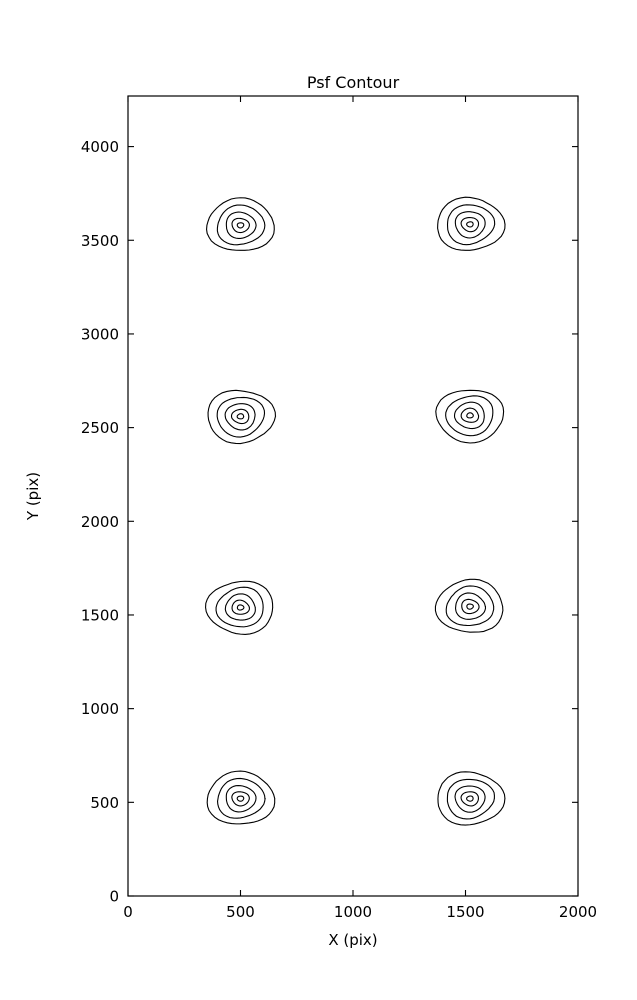  I want to click on y-tick-label: 500, so click(104, 803).